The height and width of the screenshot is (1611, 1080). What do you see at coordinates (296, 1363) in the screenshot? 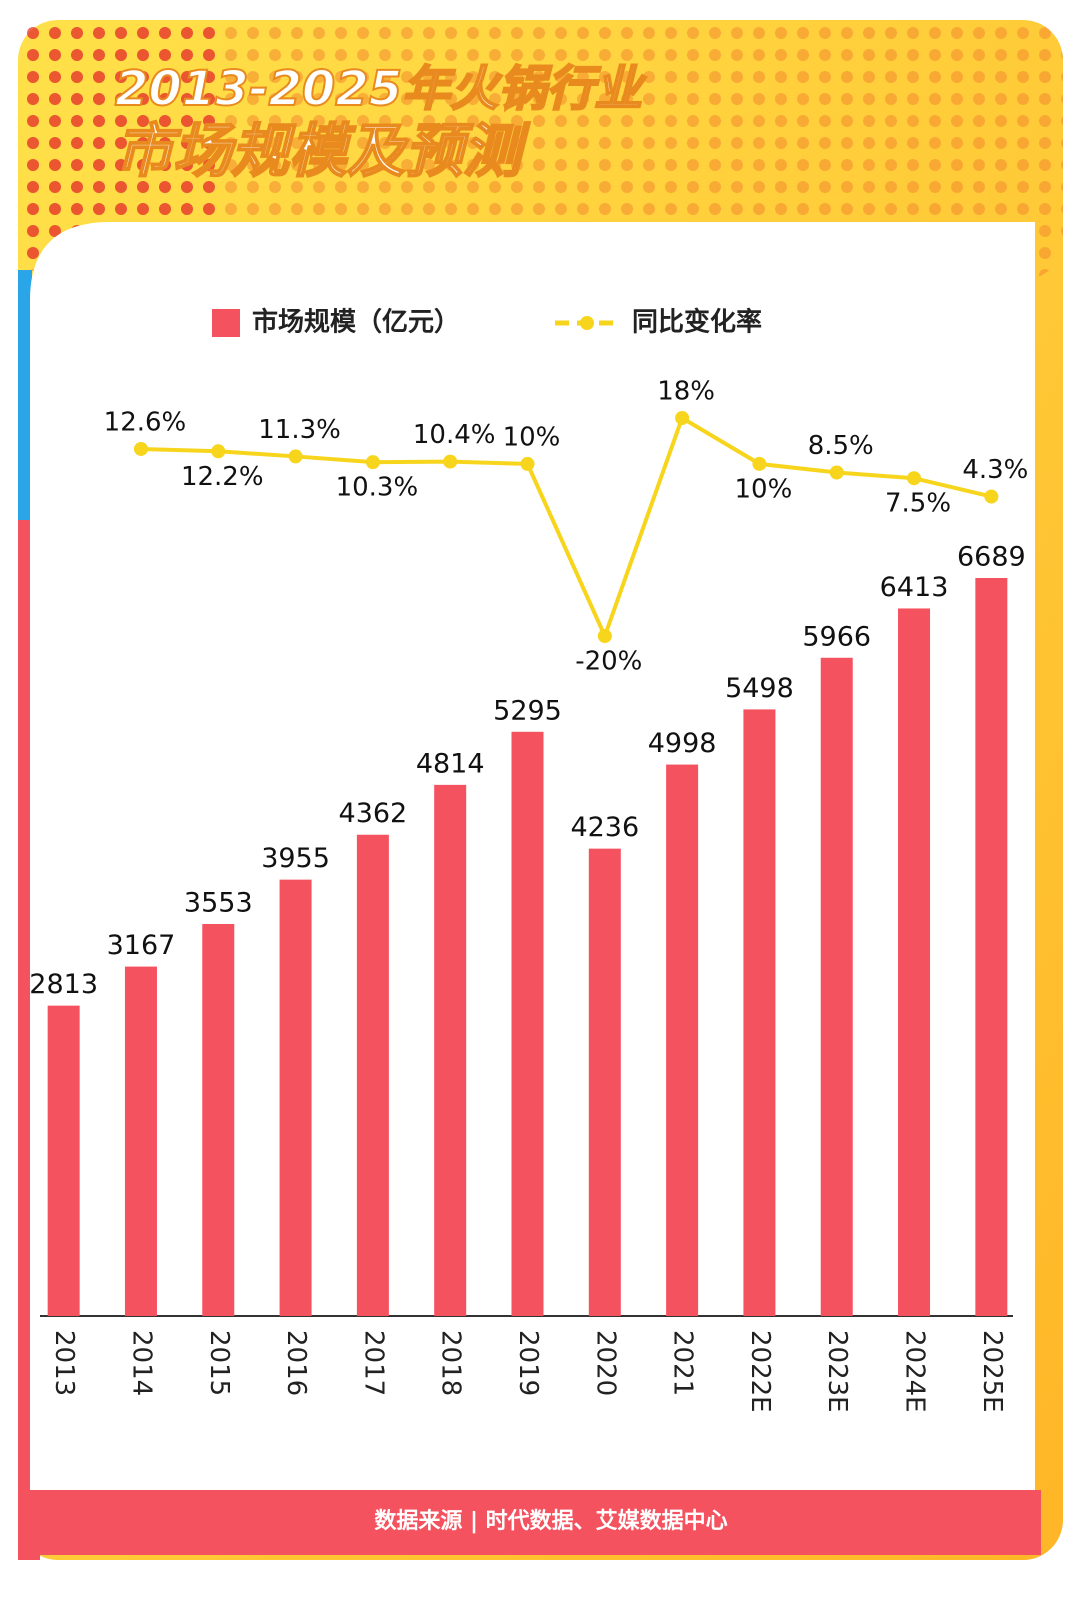
I see `x-tick-label: 2016` at bounding box center [296, 1363].